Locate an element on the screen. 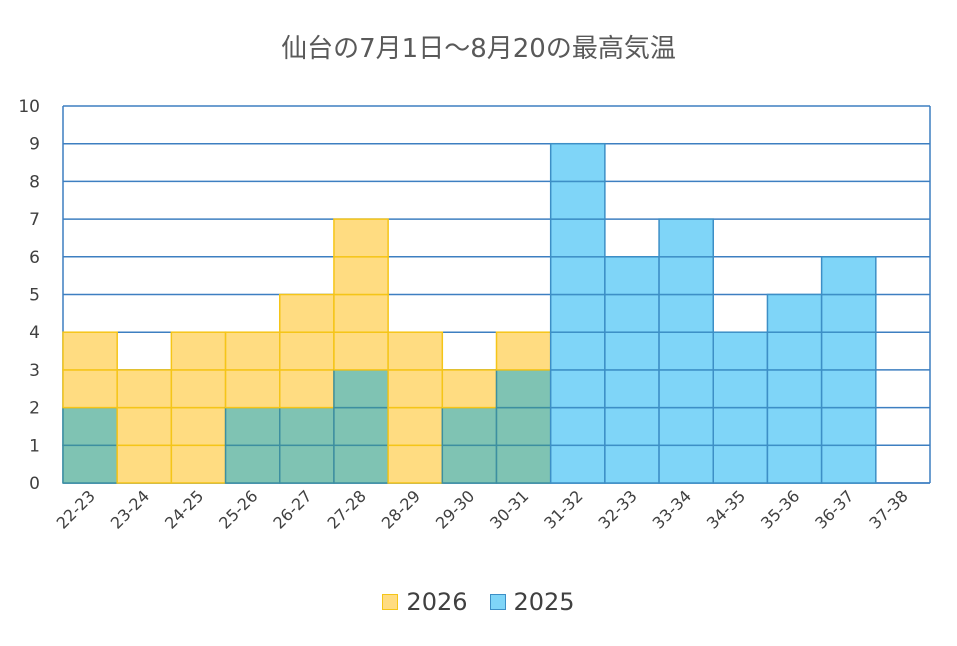  y-tick-label: 8 is located at coordinates (34, 182).